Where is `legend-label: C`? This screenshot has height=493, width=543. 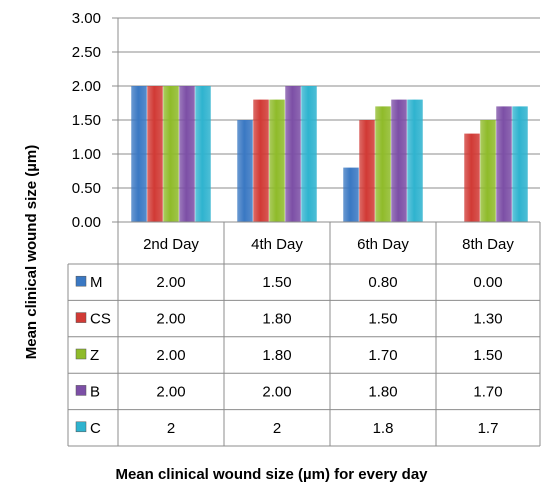
legend-label: C is located at coordinates (95, 428).